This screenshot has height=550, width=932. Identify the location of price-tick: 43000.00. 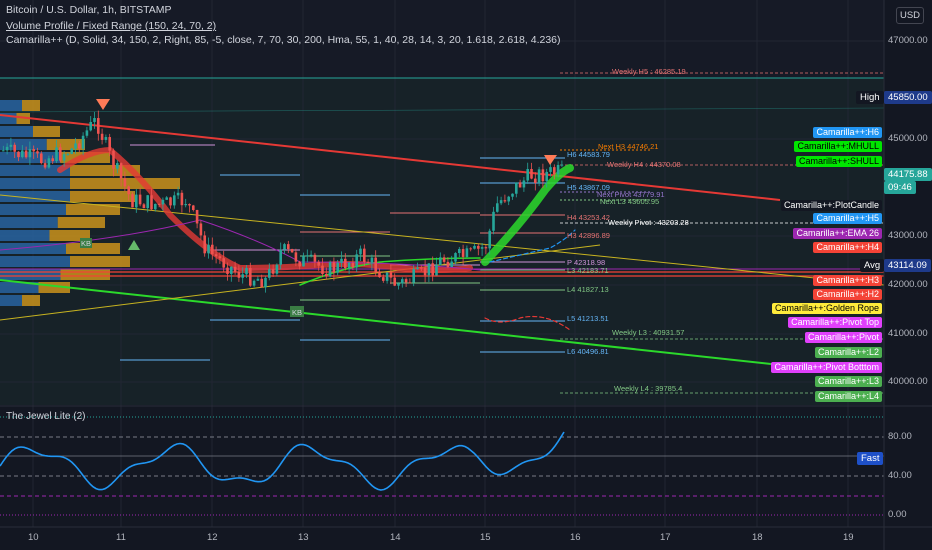
(908, 235).